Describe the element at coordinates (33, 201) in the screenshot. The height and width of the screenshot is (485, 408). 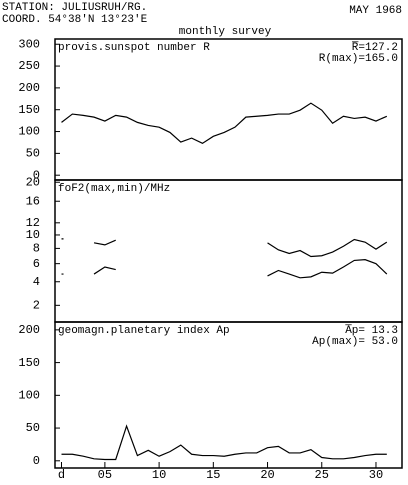
I see `y-tick-label: 16` at that location.